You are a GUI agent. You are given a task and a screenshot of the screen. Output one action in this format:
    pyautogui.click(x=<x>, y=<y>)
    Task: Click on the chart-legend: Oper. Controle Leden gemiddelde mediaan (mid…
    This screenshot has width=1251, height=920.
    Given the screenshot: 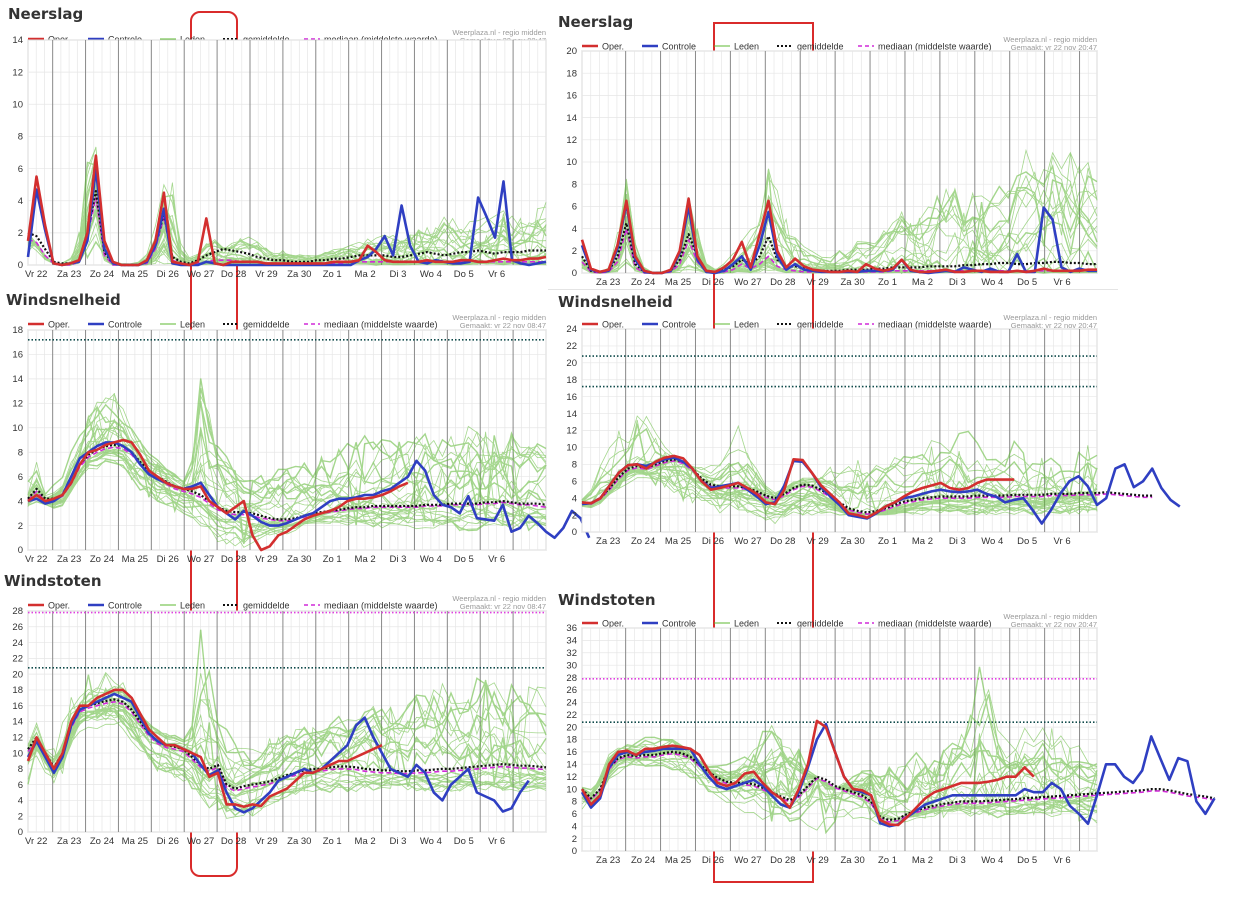 What is the action you would take?
    pyautogui.click(x=787, y=47)
    